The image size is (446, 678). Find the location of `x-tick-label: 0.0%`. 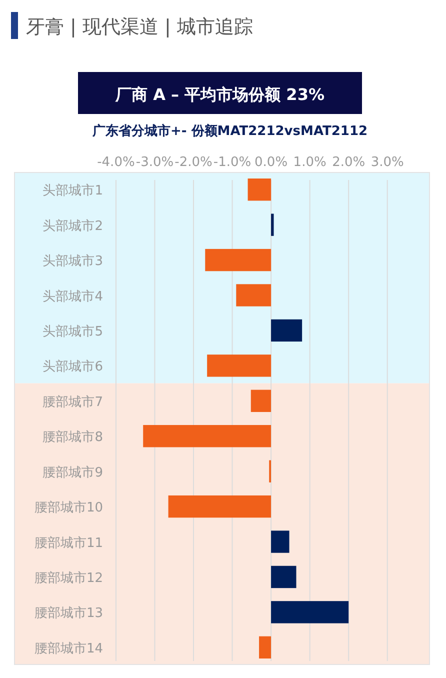

x-tick-label: 0.0% is located at coordinates (271, 162).